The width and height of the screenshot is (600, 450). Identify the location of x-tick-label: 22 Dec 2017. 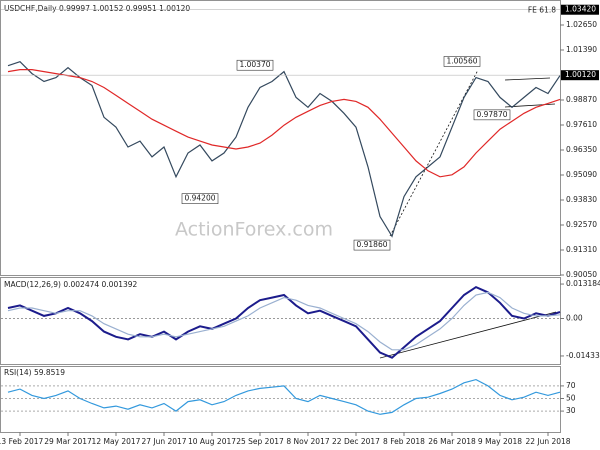
(356, 441).